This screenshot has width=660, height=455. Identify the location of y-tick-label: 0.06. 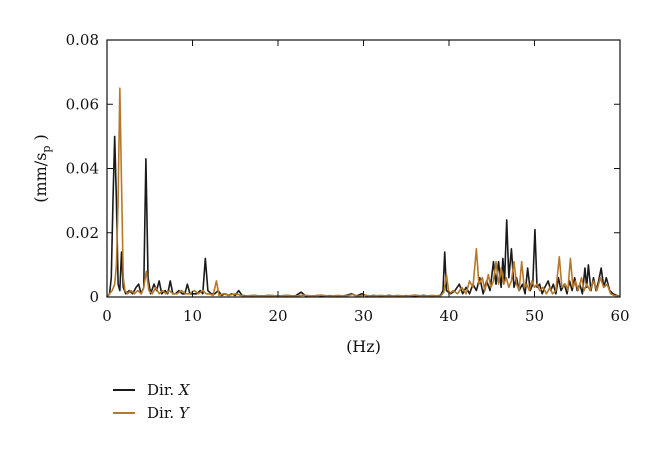
(82, 104).